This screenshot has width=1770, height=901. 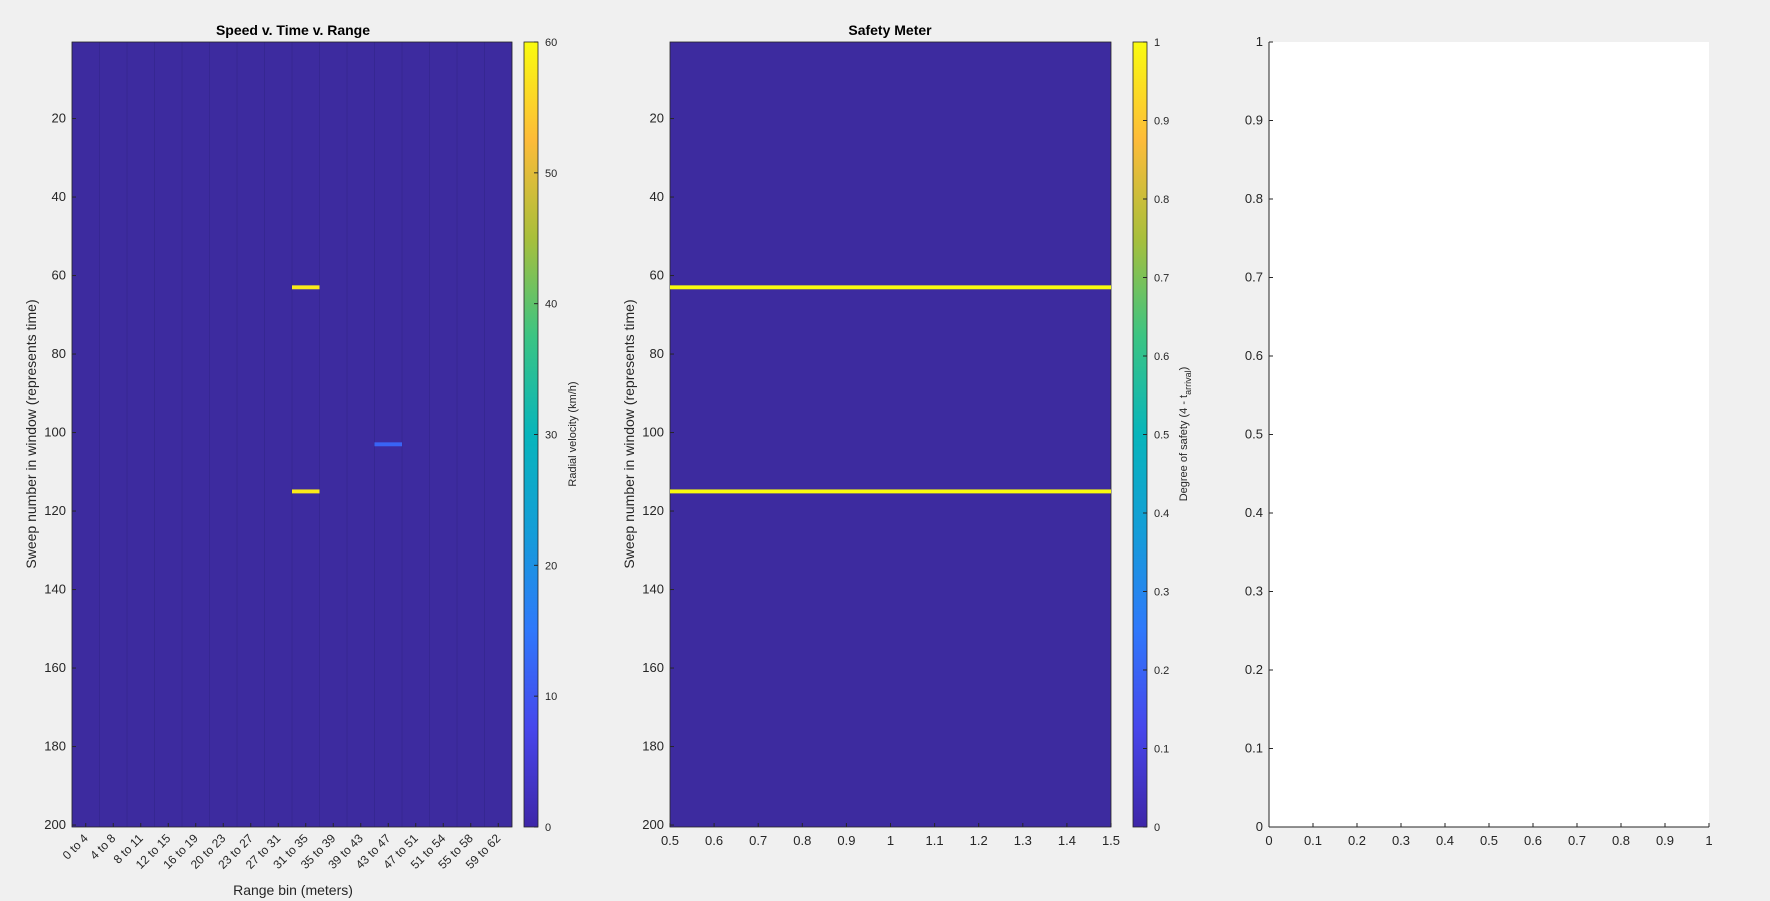 I want to click on colorbar-tick-label: 50, so click(x=551, y=174).